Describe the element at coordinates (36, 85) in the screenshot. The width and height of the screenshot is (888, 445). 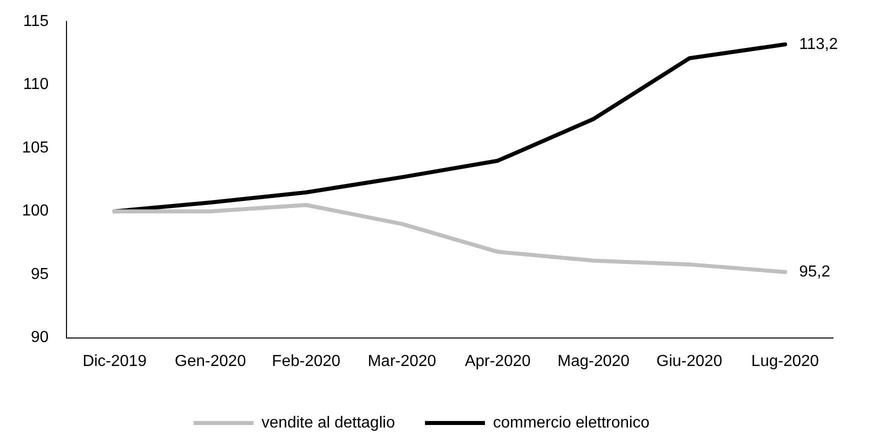
I see `y-tick-label: 110` at that location.